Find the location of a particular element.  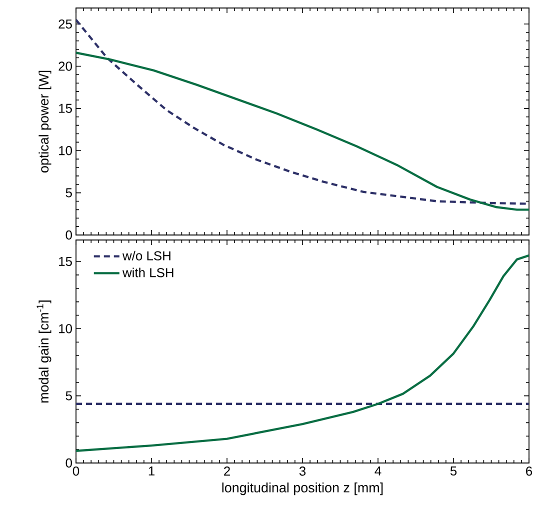

x-tick-label: 3 is located at coordinates (302, 471).